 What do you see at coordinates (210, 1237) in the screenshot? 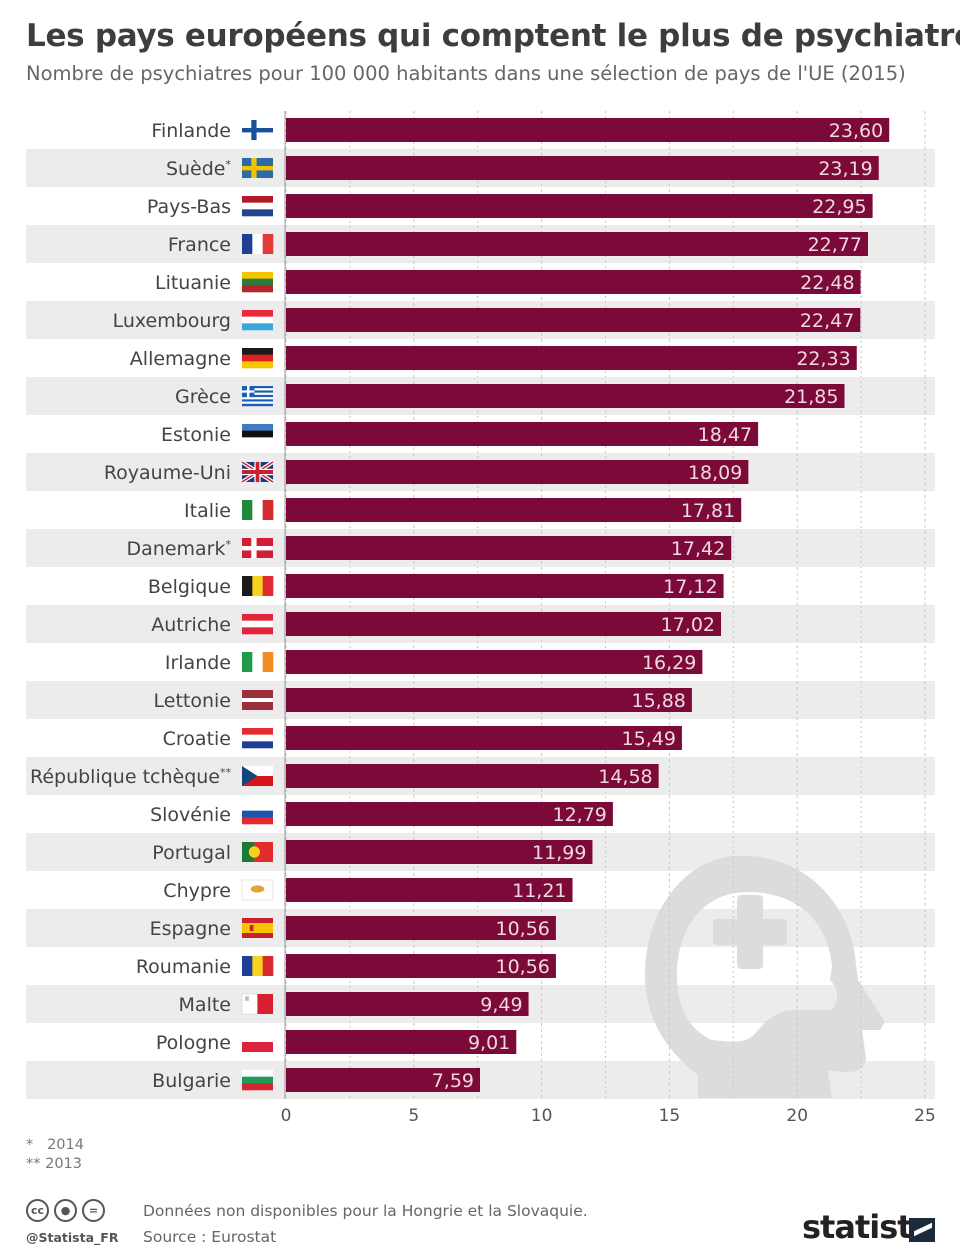
I see `source-text: Source : Eurostat` at bounding box center [210, 1237].